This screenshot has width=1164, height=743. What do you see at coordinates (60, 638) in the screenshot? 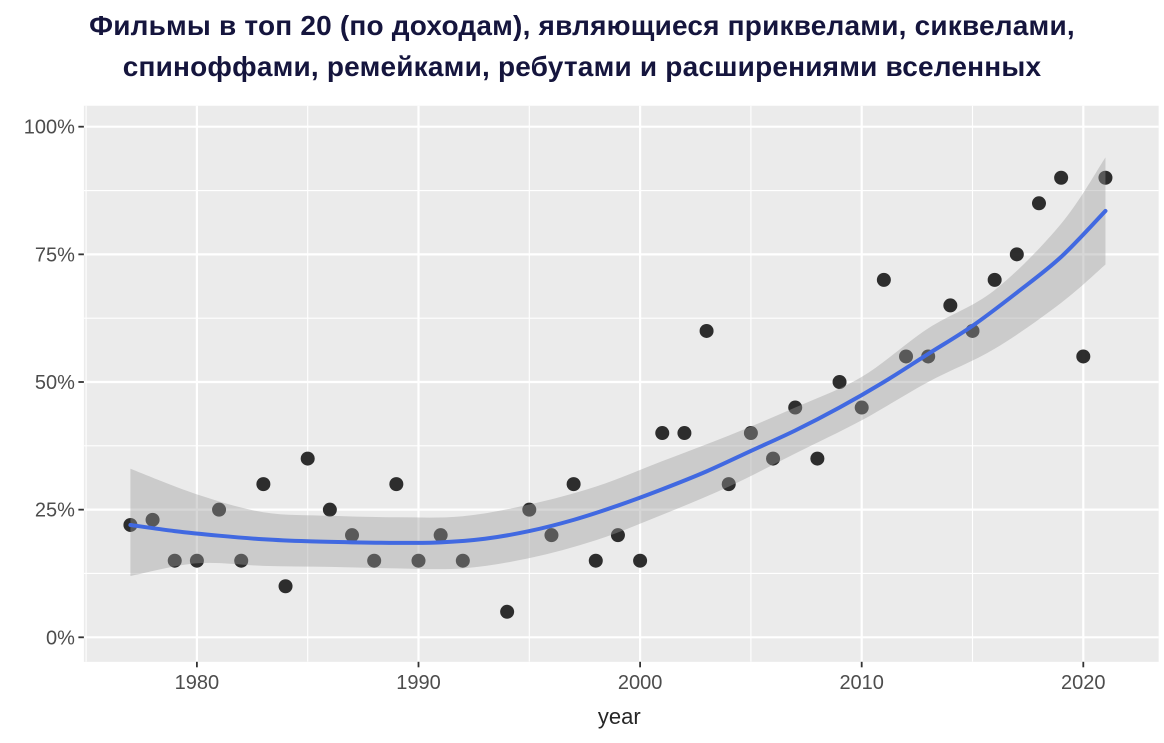
I see `y-tick-label: 0%` at bounding box center [60, 638].